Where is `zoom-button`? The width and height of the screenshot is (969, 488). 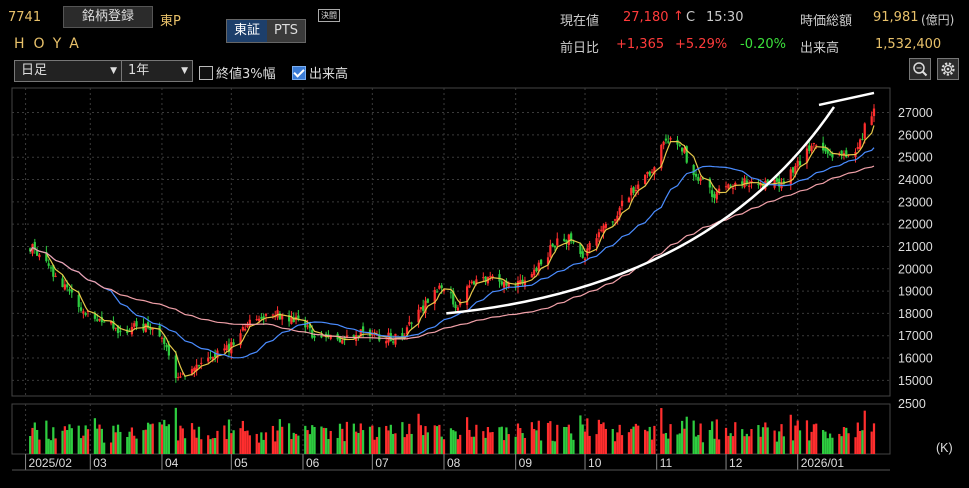
zoom-button is located at coordinates (920, 69).